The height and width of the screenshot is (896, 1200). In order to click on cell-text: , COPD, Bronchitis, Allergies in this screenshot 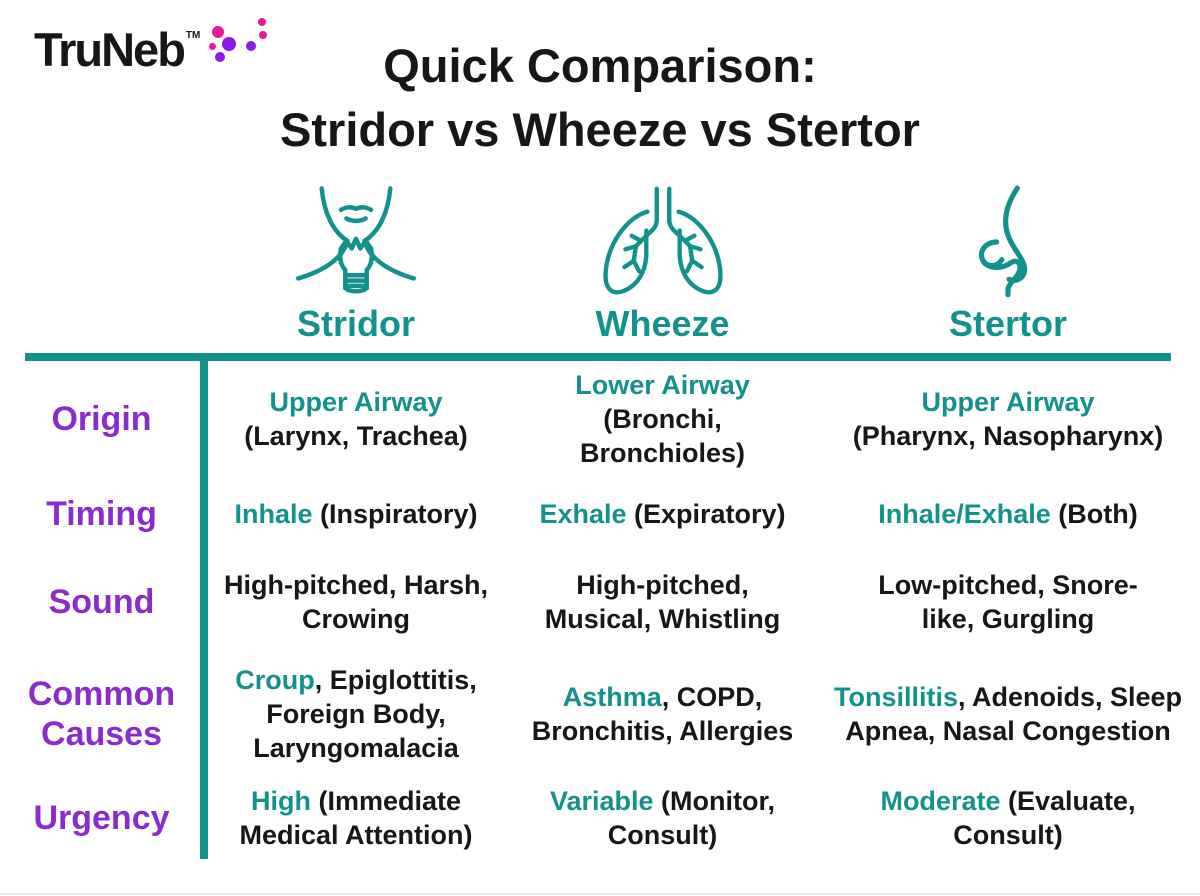, I will do `click(662, 714)`.